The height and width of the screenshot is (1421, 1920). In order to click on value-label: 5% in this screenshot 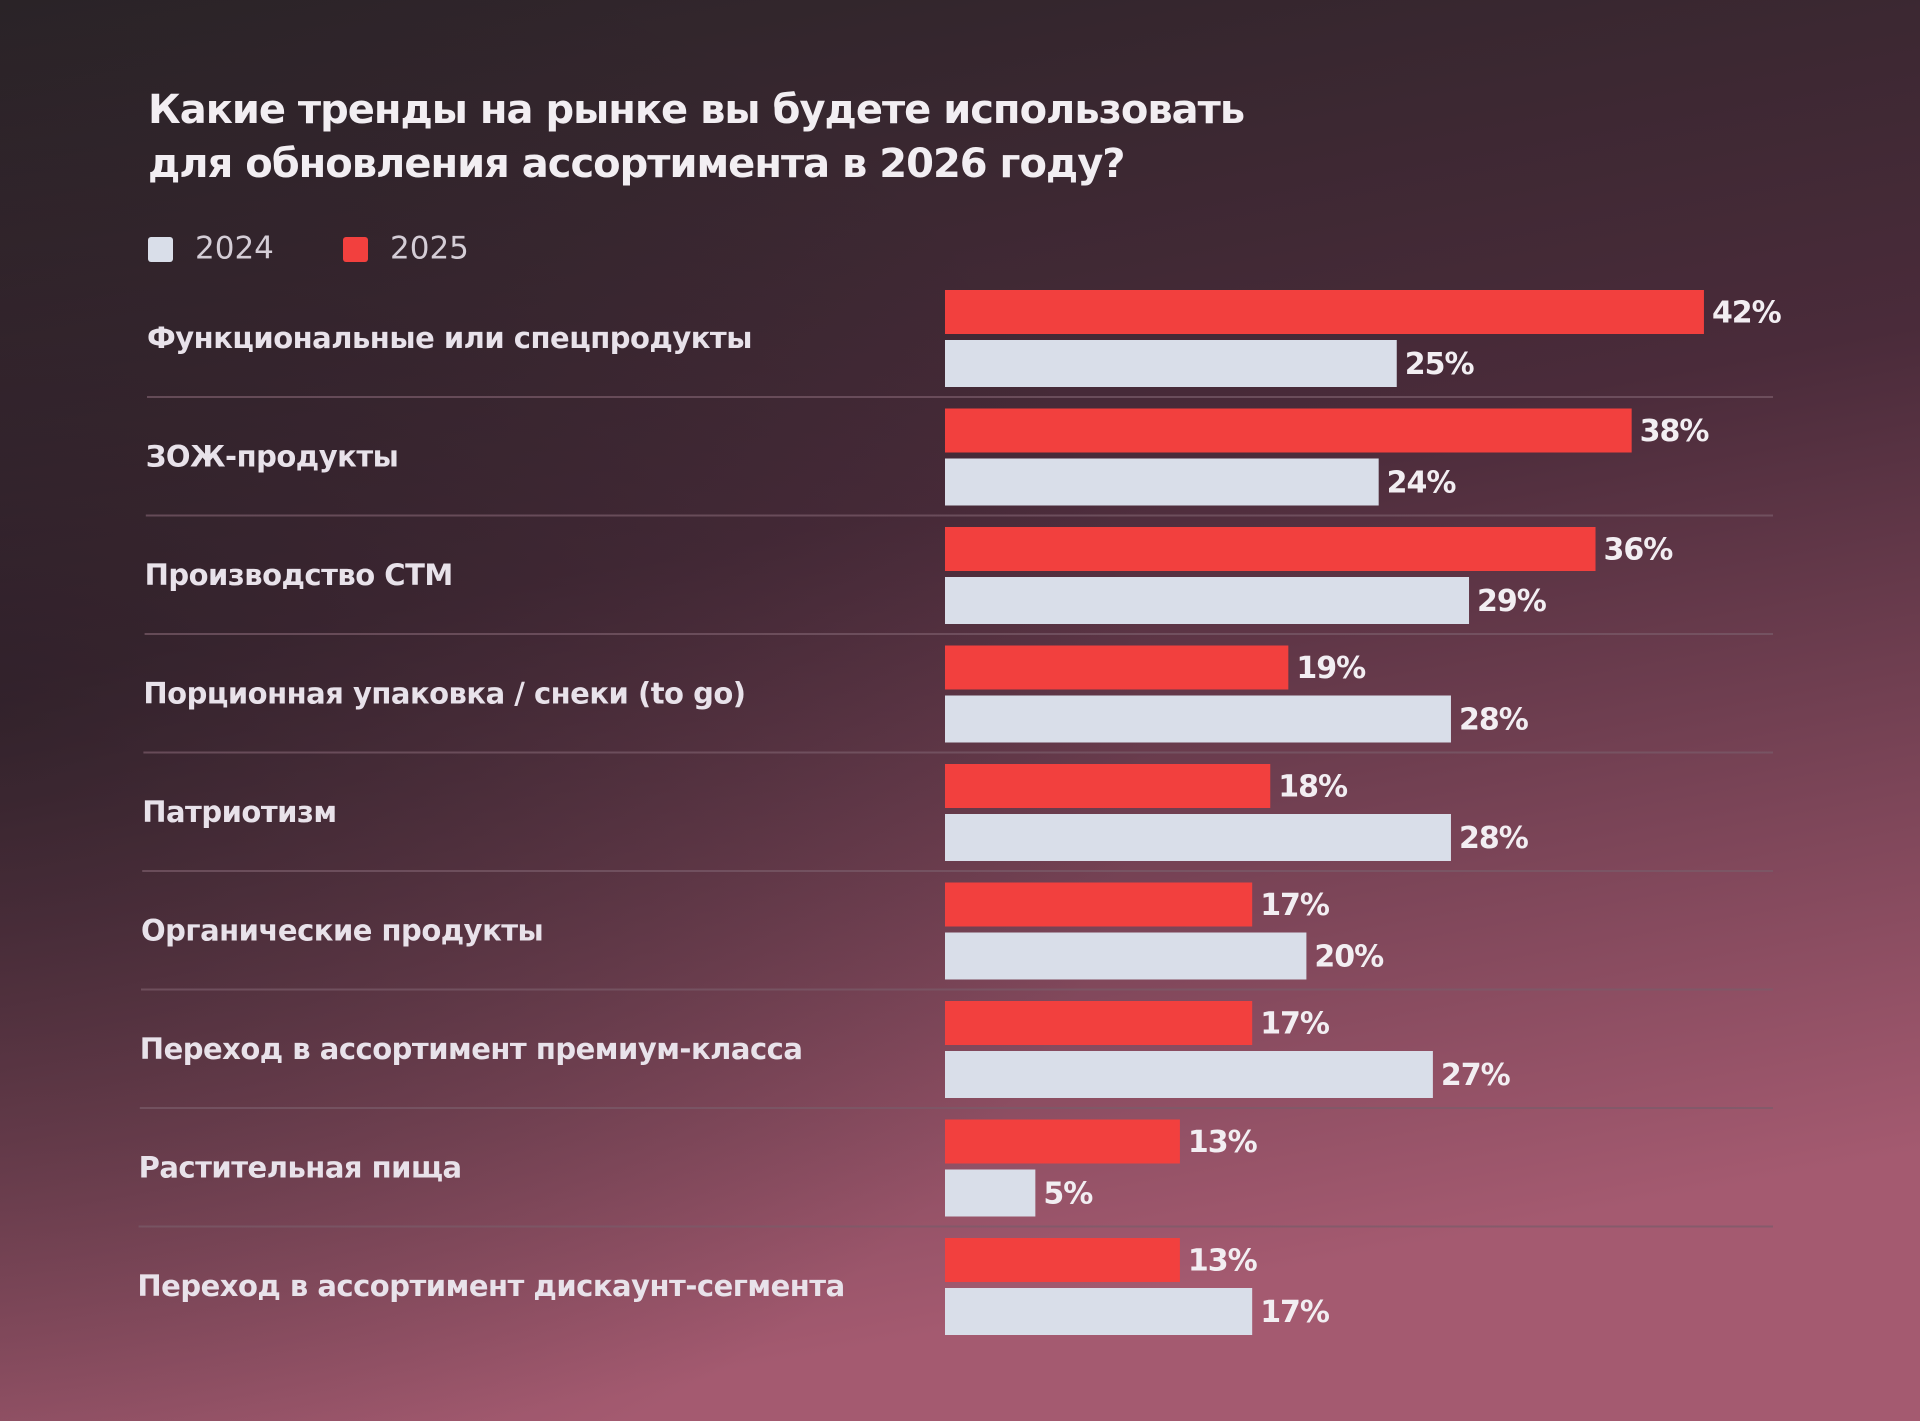, I will do `click(1068, 1194)`.